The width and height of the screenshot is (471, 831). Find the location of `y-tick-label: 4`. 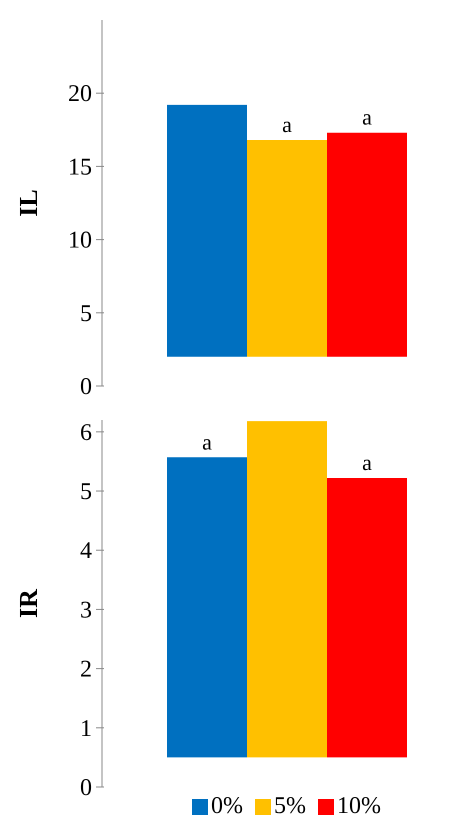

y-tick-label: 4 is located at coordinates (86, 551).